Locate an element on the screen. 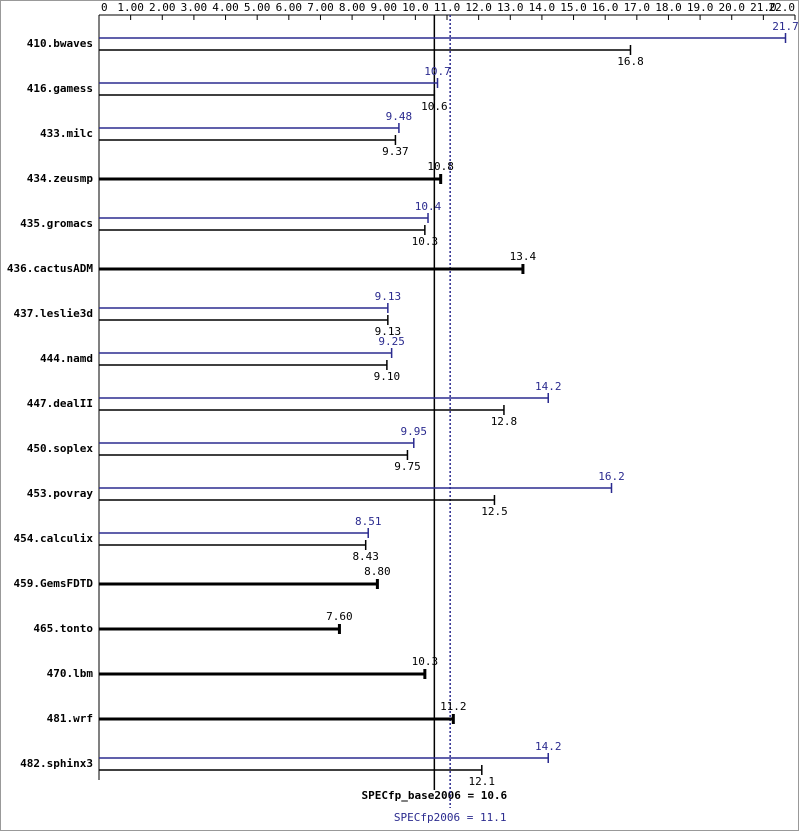  value-label: 9.95 is located at coordinates (414, 431).